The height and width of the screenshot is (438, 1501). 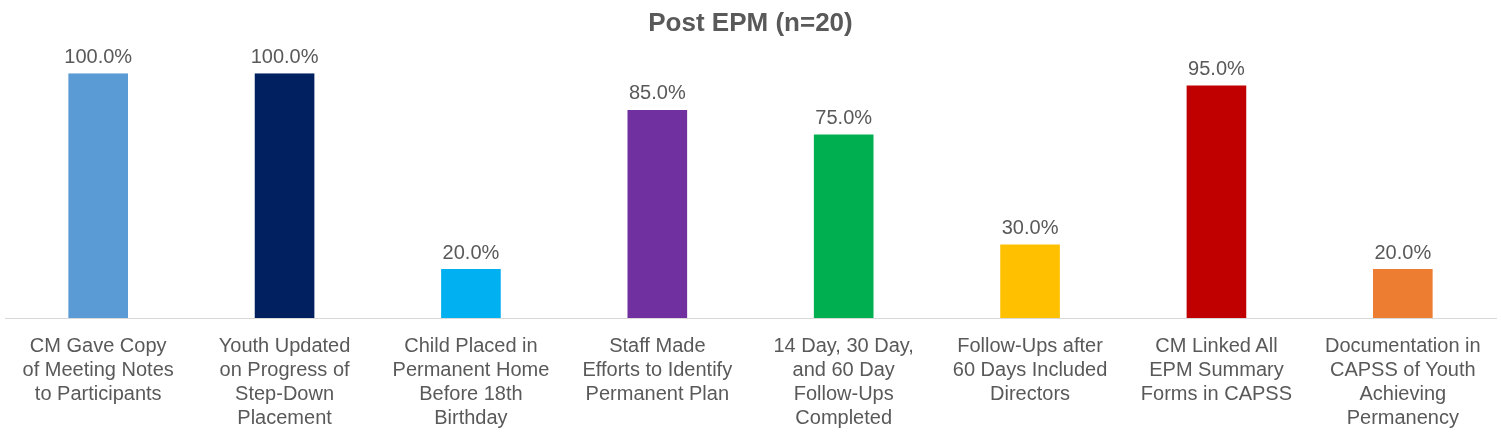 What do you see at coordinates (844, 116) in the screenshot?
I see `data-label: 75.0%` at bounding box center [844, 116].